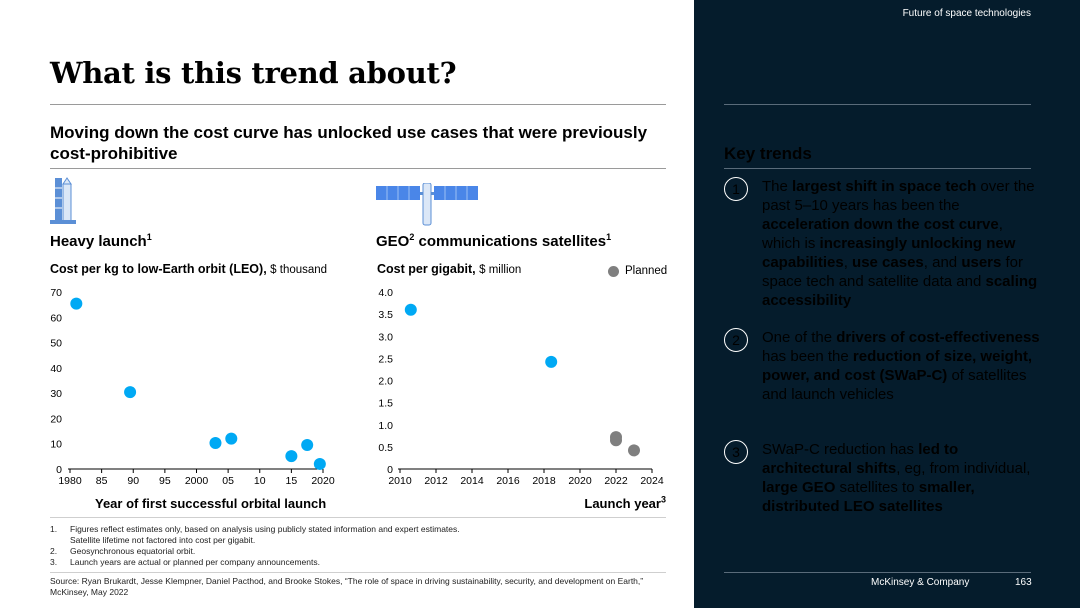 The width and height of the screenshot is (1080, 608). I want to click on heavy-launch-y-tick-label: 0, so click(59, 470).